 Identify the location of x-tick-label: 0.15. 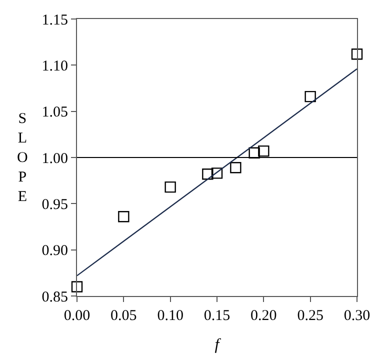
(217, 316).